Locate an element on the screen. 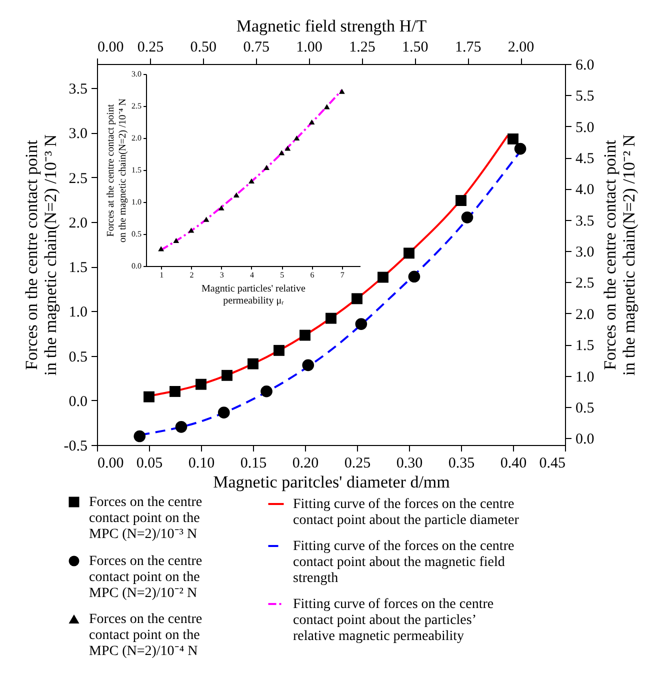 This screenshot has width=645, height=697. x2-tick-label: 0.25 is located at coordinates (150, 48).